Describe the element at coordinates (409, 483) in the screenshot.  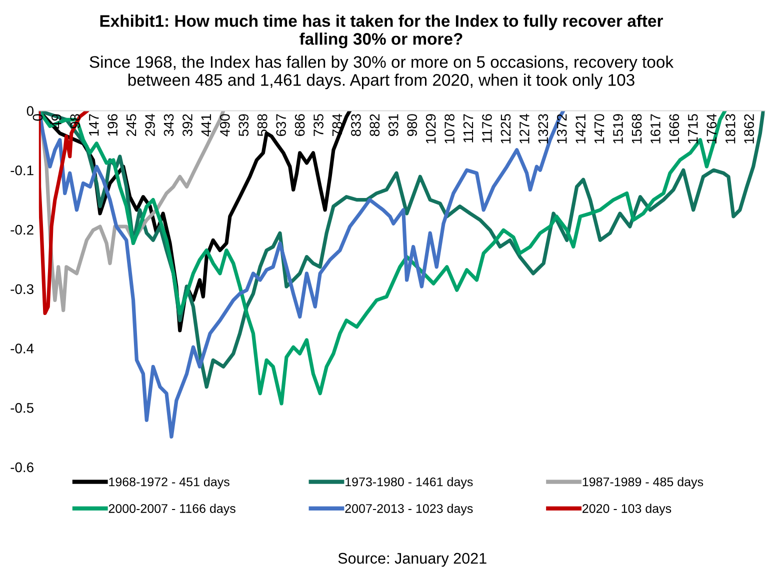
I see `legend-label: 1973-1980 - 1461 days` at that location.